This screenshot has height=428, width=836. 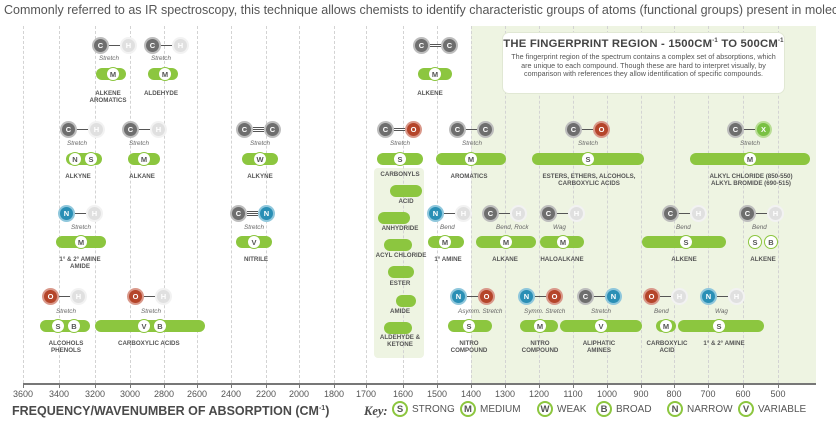 What do you see at coordinates (260, 176) in the screenshot?
I see `group-label: ALKYNE` at bounding box center [260, 176].